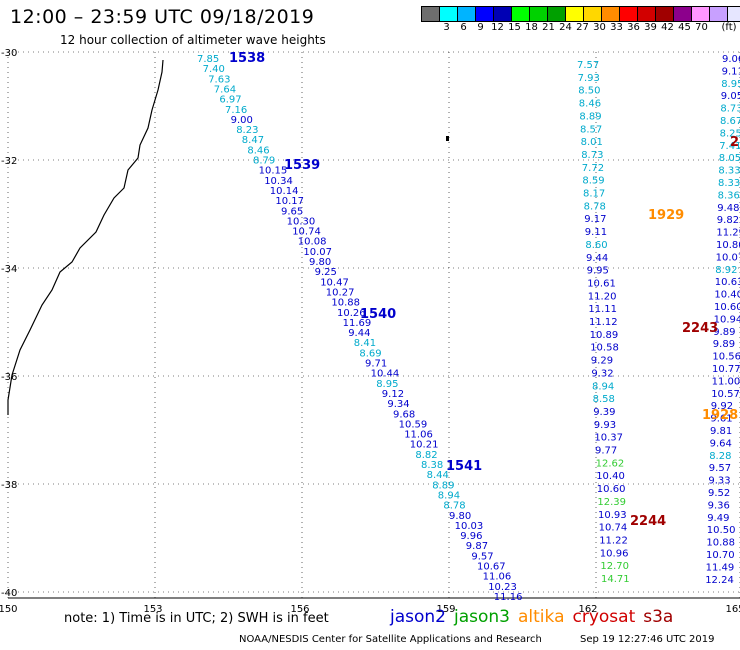 This screenshot has width=740, height=650. What do you see at coordinates (614, 566) in the screenshot?
I see `swh-value: 12.70` at bounding box center [614, 566].